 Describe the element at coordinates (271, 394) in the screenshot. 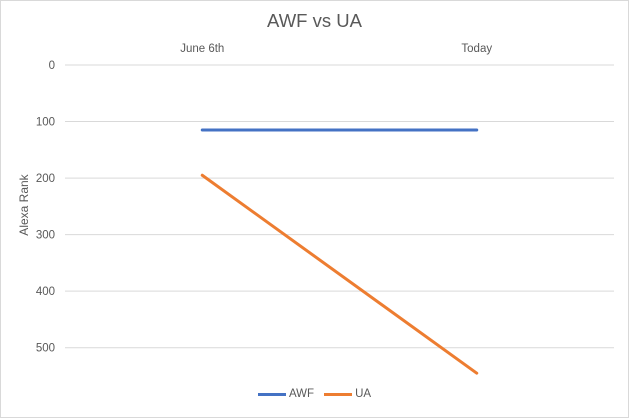

I see `legend-swatch-awf` at that location.